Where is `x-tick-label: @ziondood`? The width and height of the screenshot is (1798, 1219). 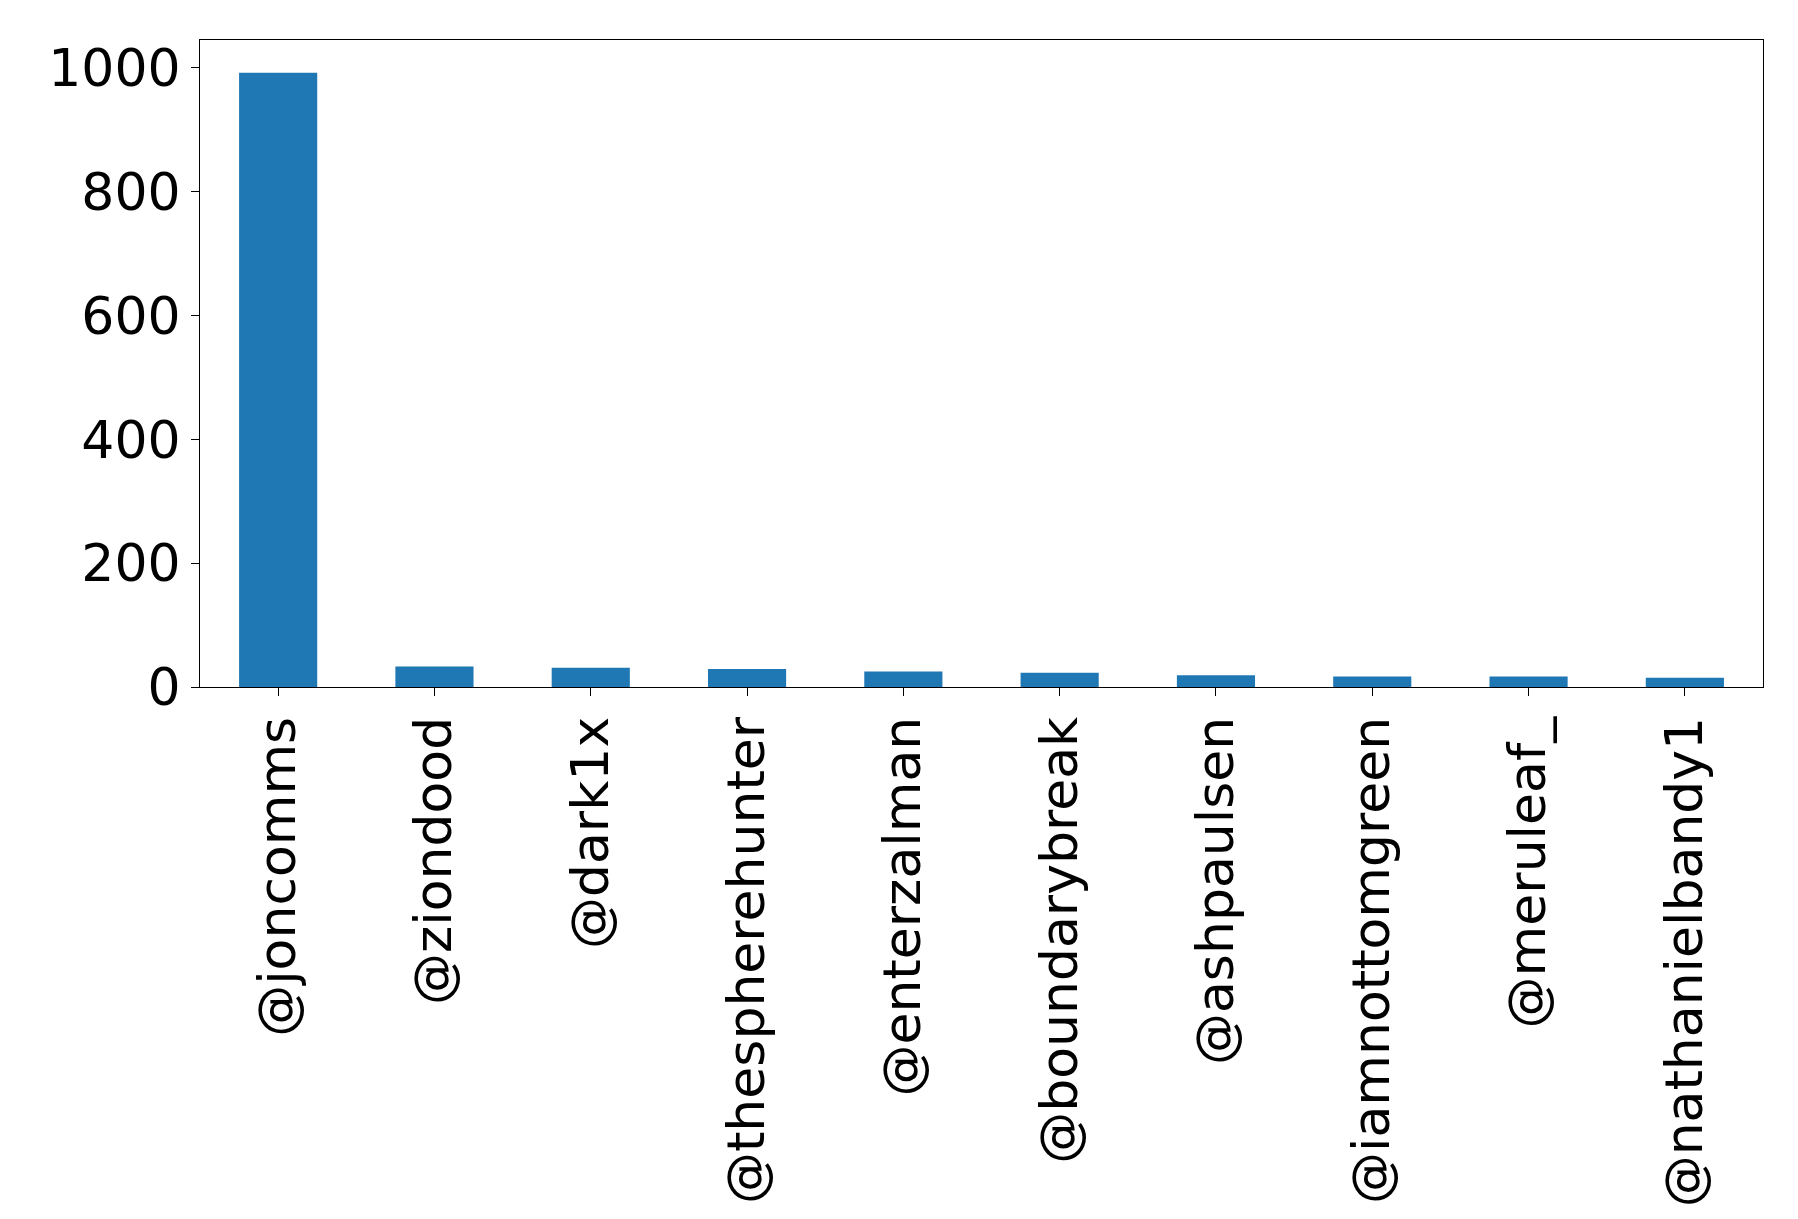 x-tick-label: @ziondood is located at coordinates (433, 860).